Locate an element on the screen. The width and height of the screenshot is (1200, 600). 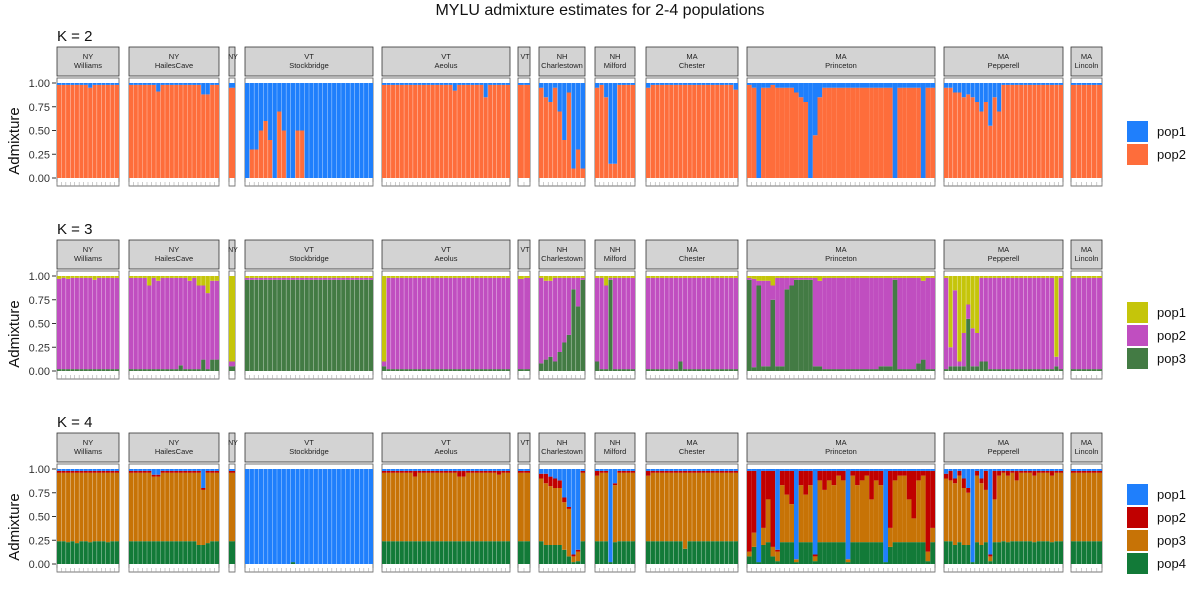
facet-strip is located at coordinates (309, 447).